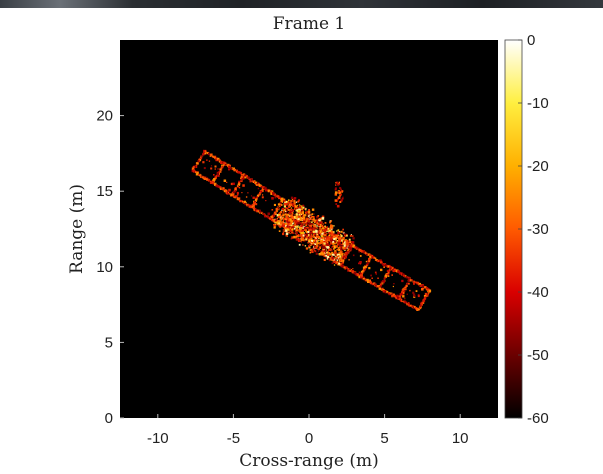 Image resolution: width=603 pixels, height=474 pixels. Describe the element at coordinates (109, 418) in the screenshot. I see `y-tick-label: 0` at that location.